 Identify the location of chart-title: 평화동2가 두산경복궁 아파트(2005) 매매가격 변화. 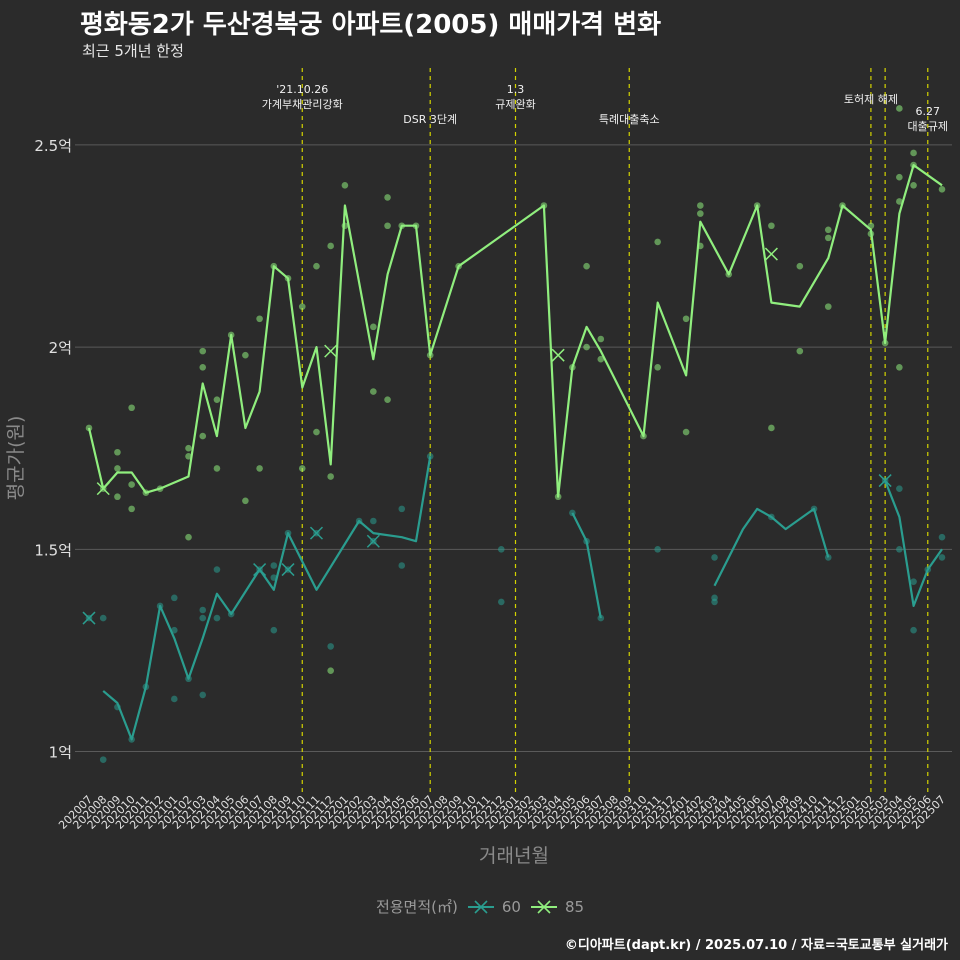
(370, 25).